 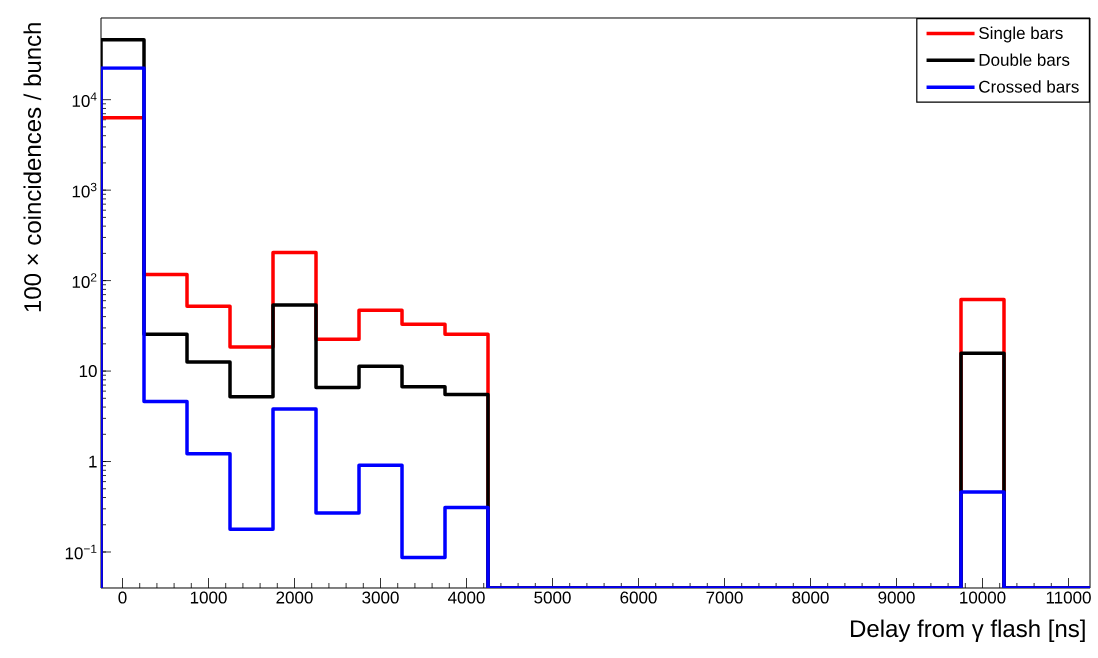 What do you see at coordinates (84, 190) in the screenshot?
I see `y-tick-label: 10$^{3}$` at bounding box center [84, 190].